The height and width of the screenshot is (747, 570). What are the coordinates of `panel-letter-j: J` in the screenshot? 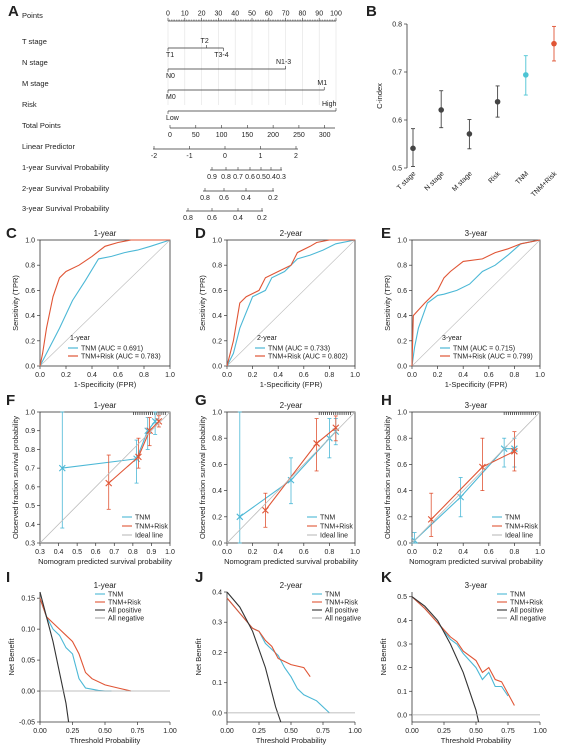 It's located at (199, 577).